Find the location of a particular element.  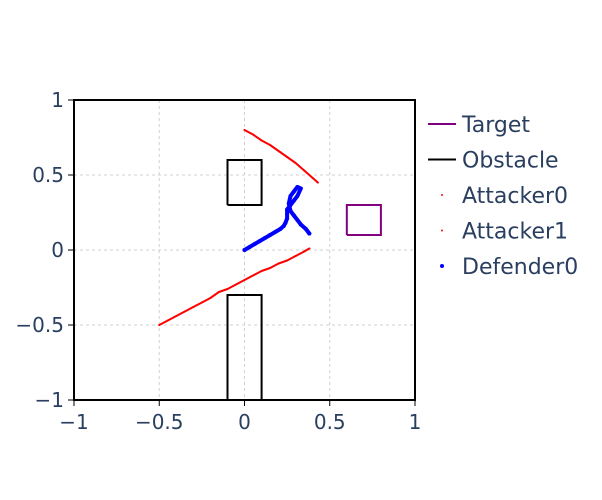

y-tick-label: 0 is located at coordinates (57, 250).